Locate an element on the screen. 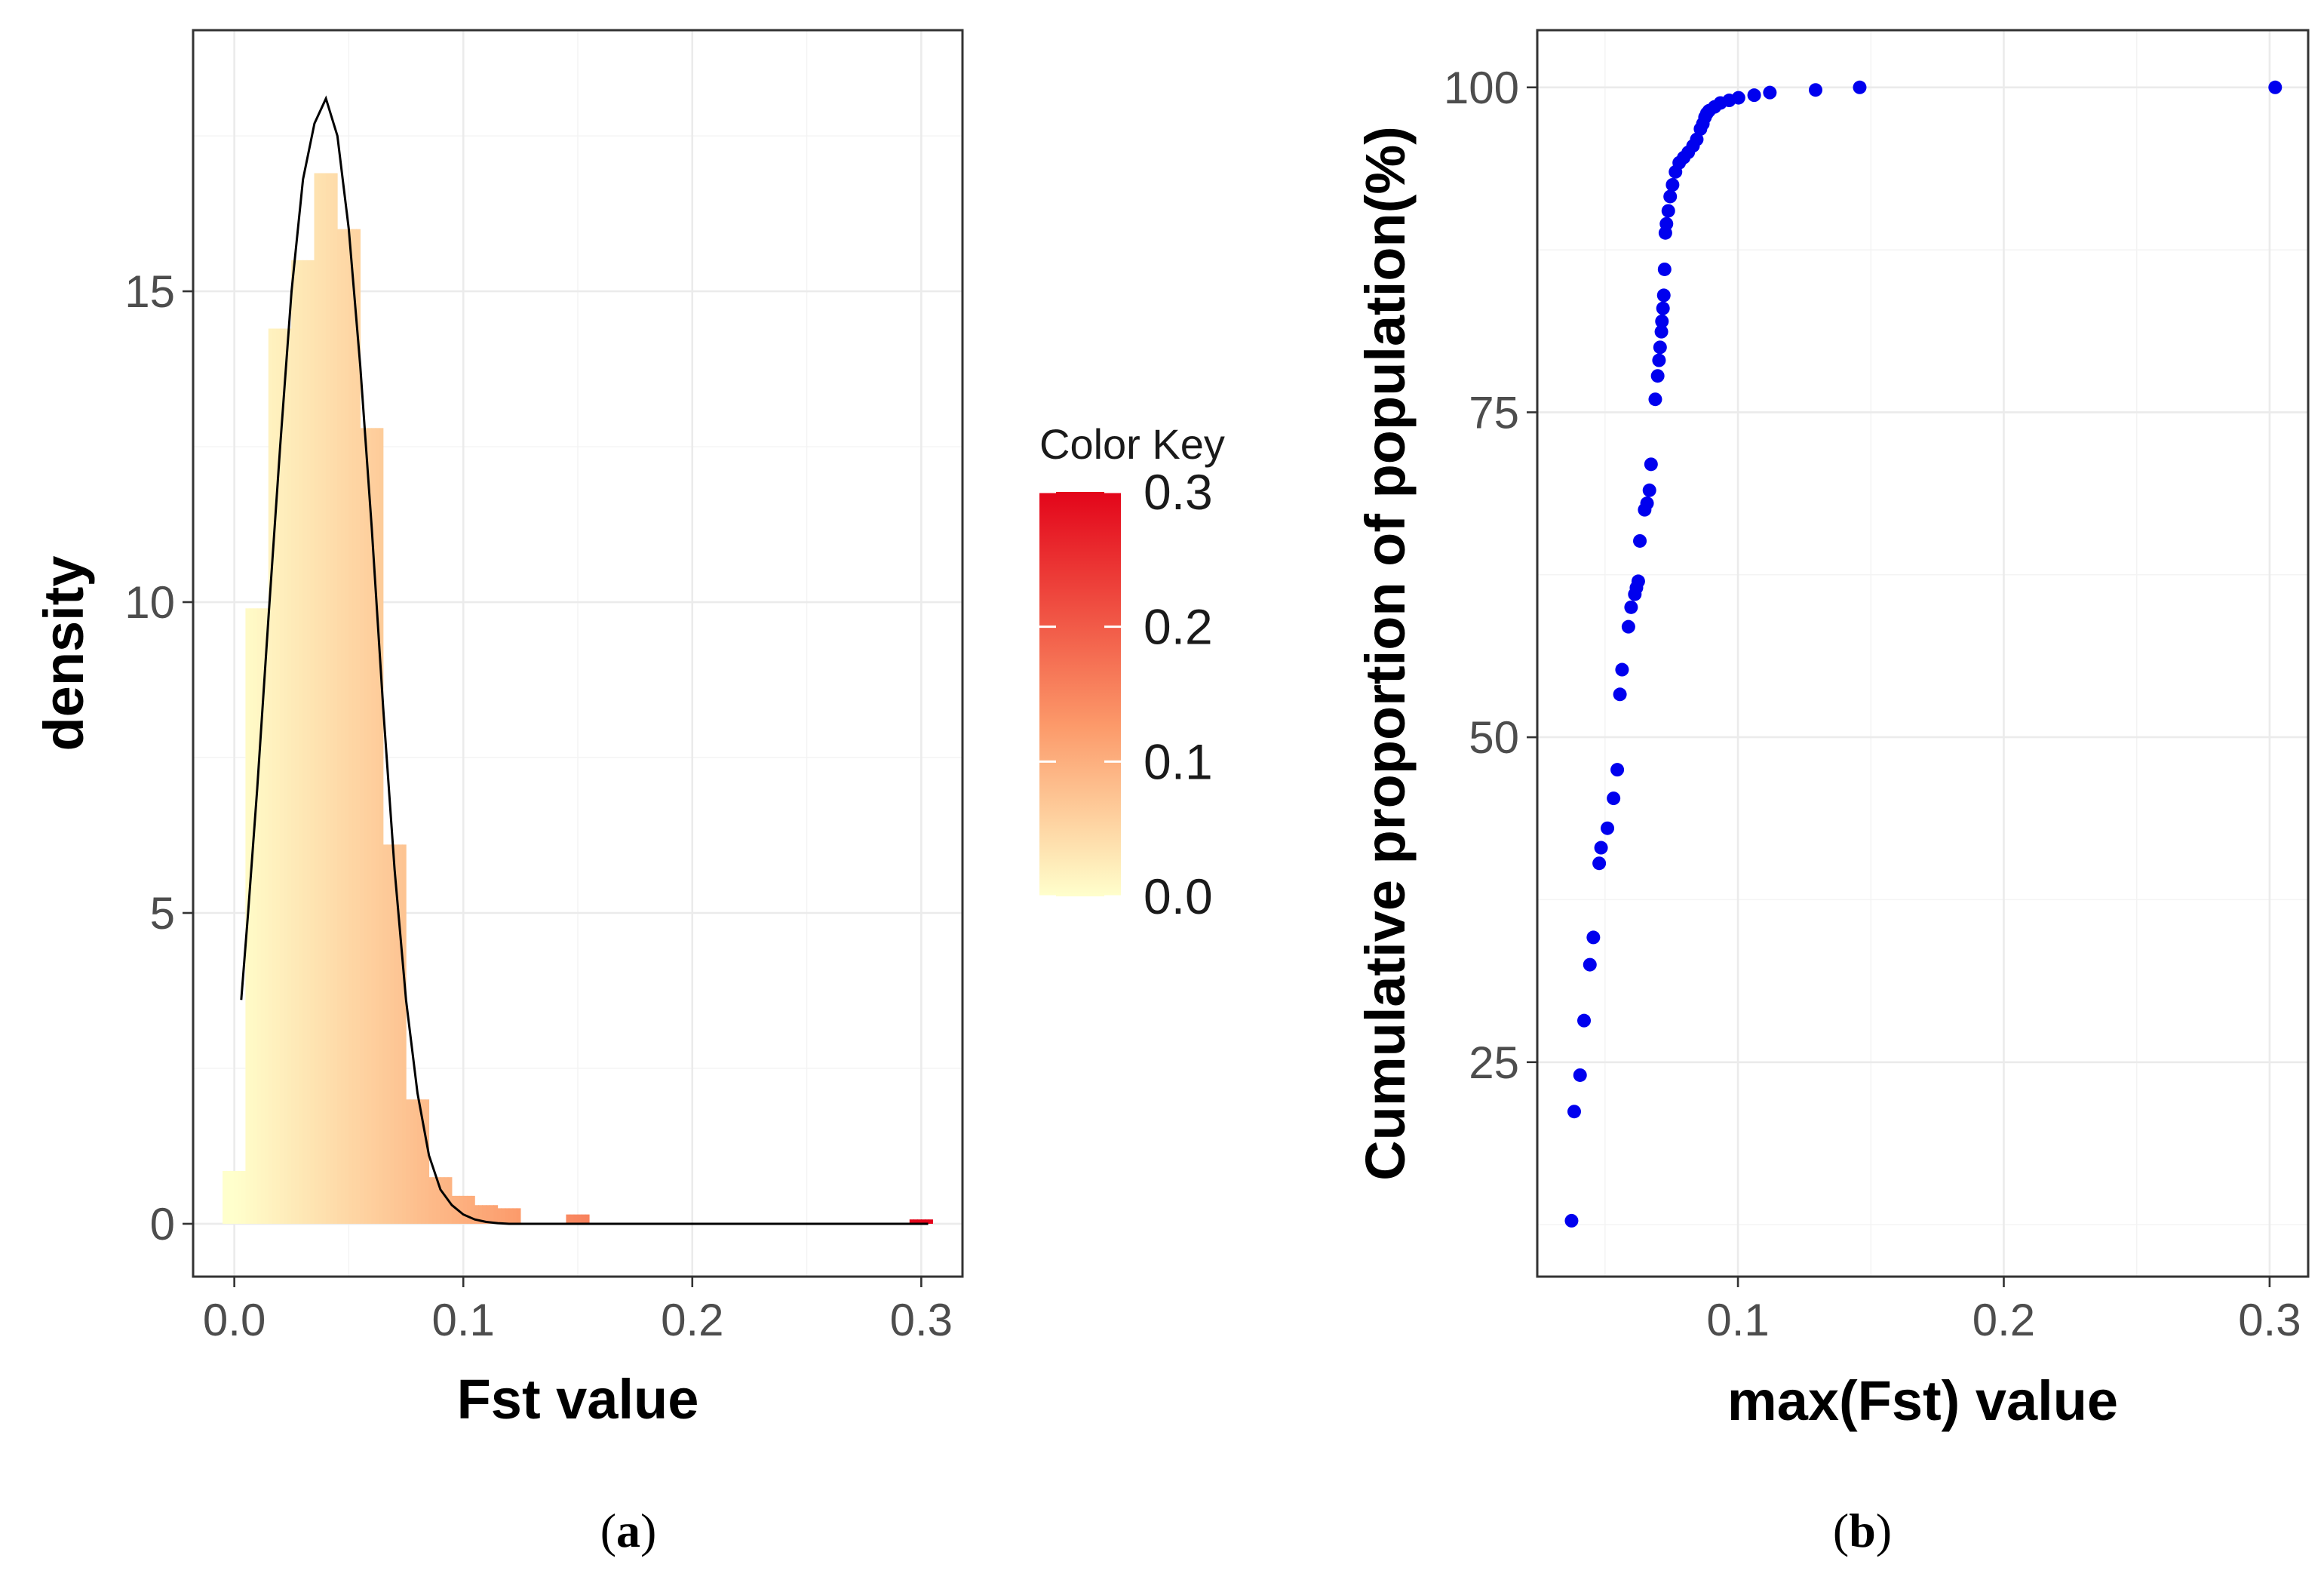  panel-a-y-tick-label: 0 is located at coordinates (162, 1224).